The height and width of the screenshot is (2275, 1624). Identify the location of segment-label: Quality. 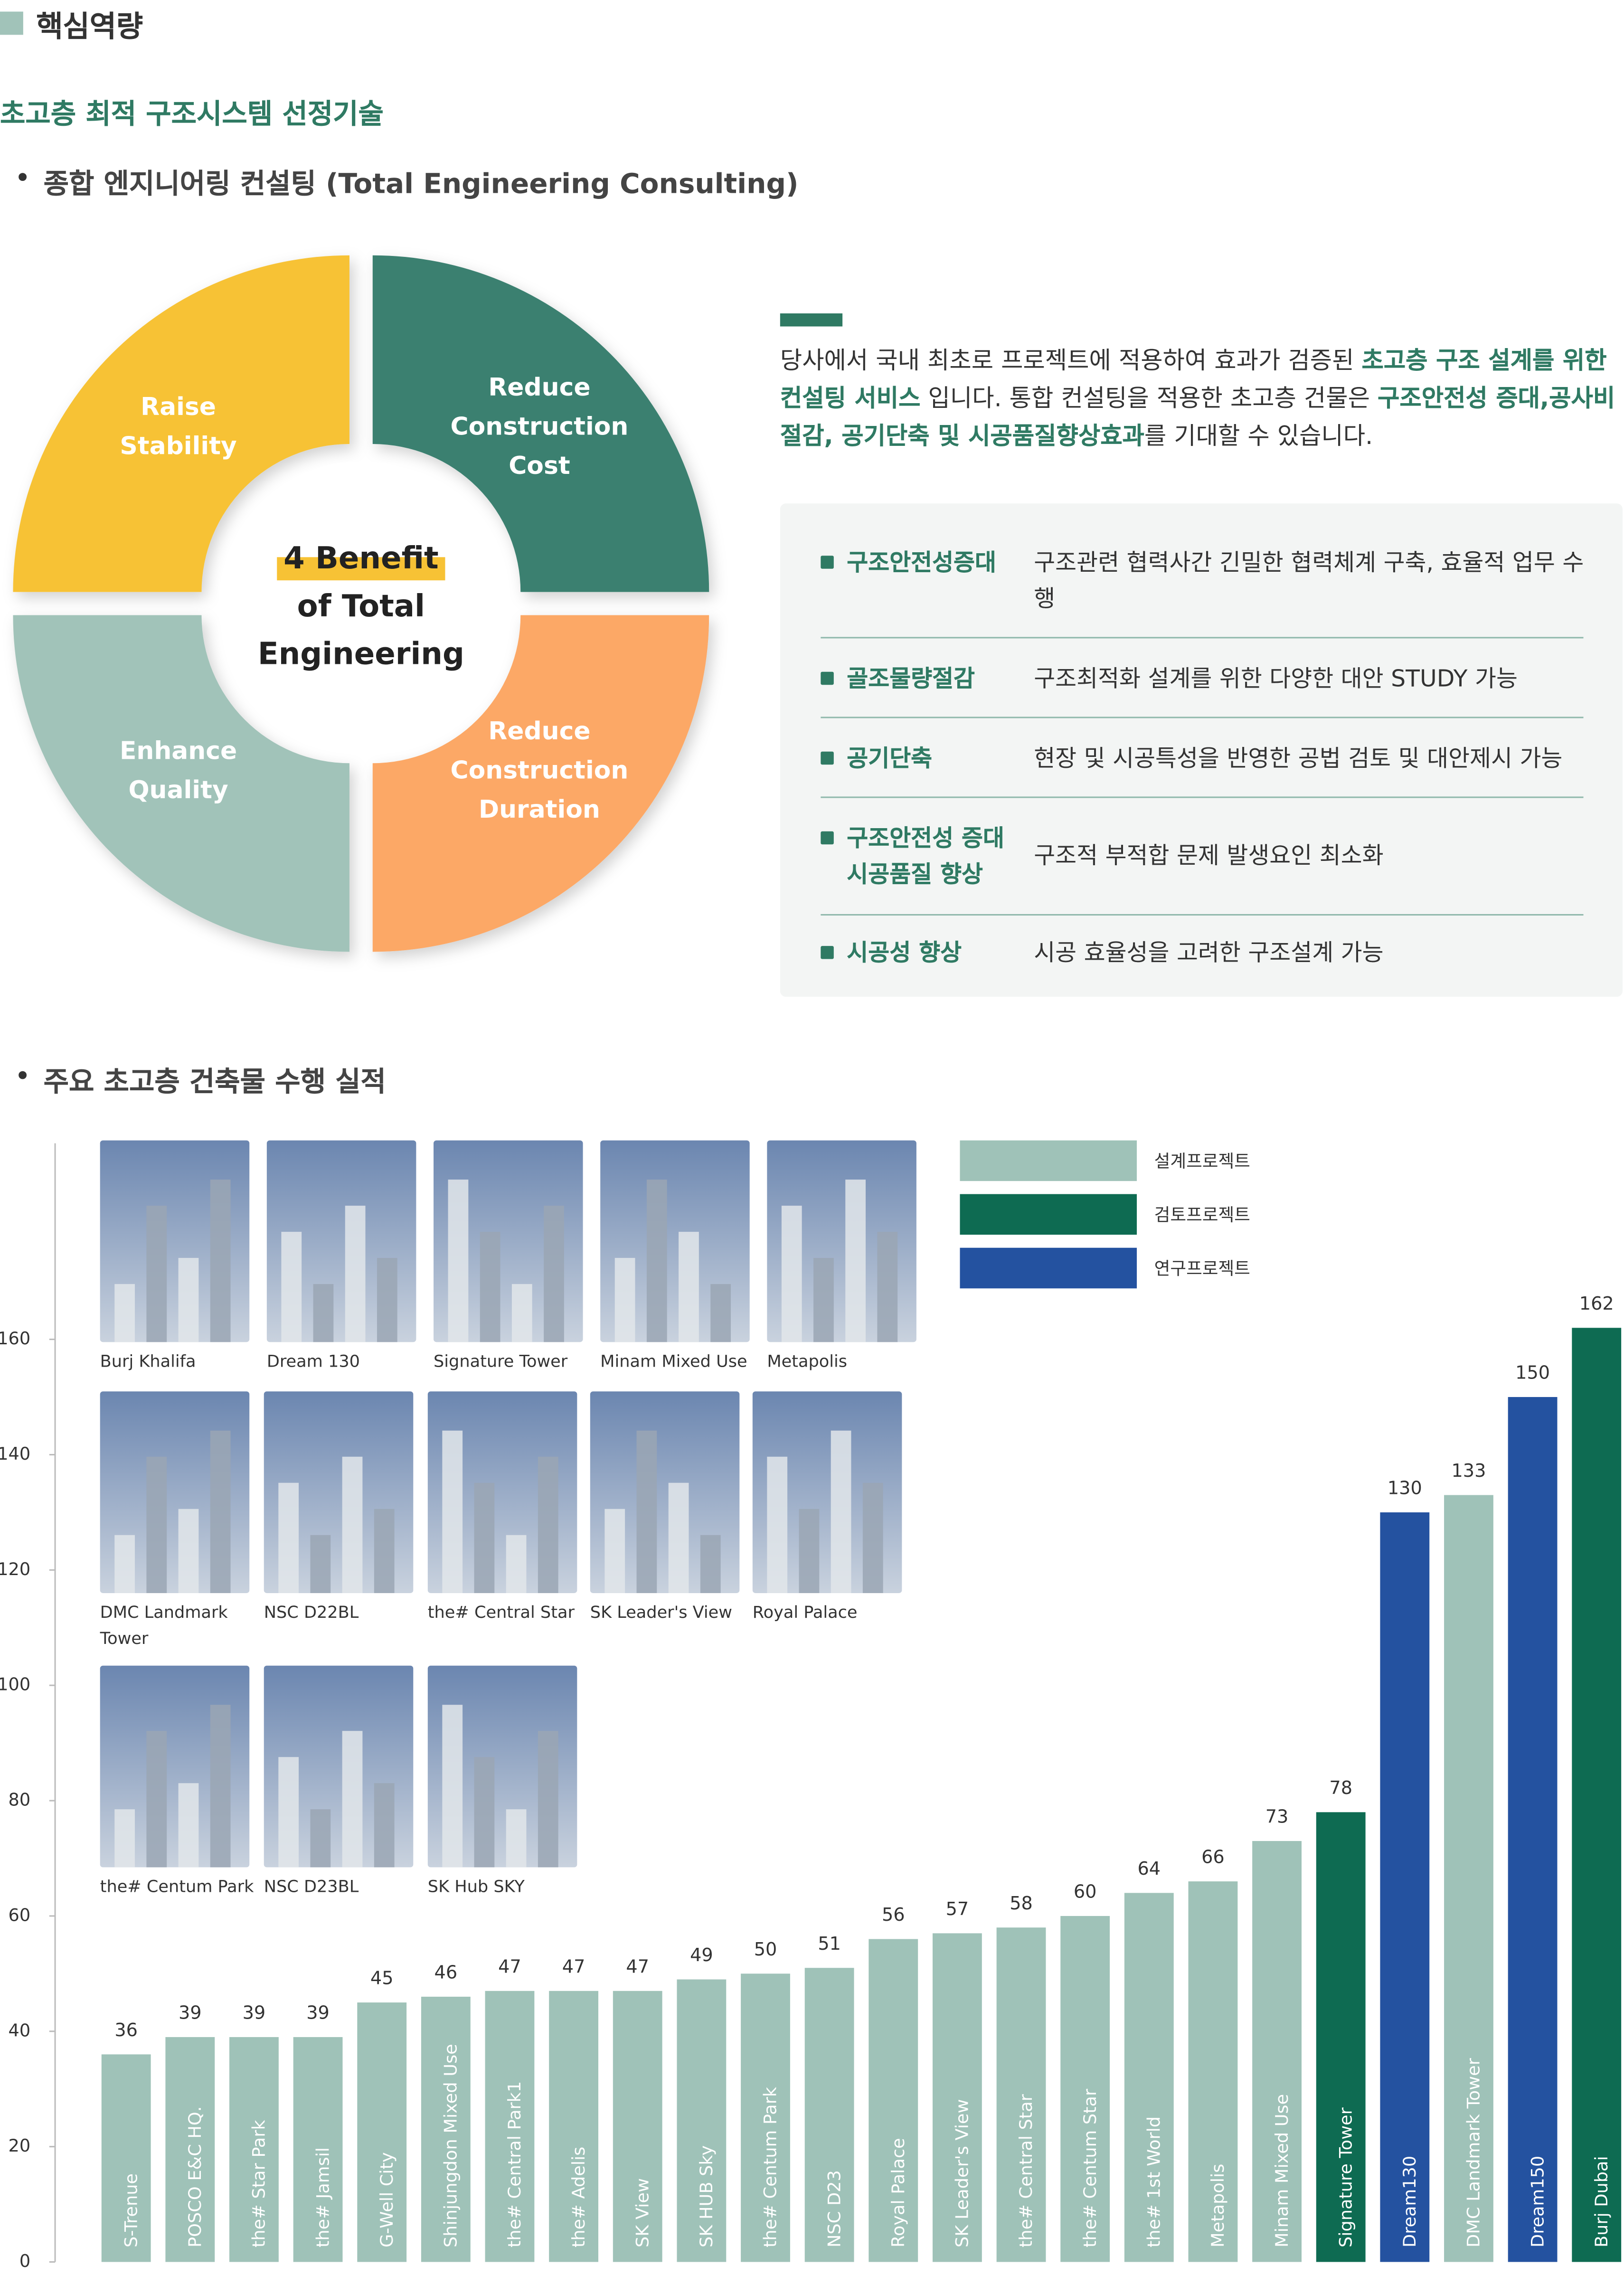
(178, 790).